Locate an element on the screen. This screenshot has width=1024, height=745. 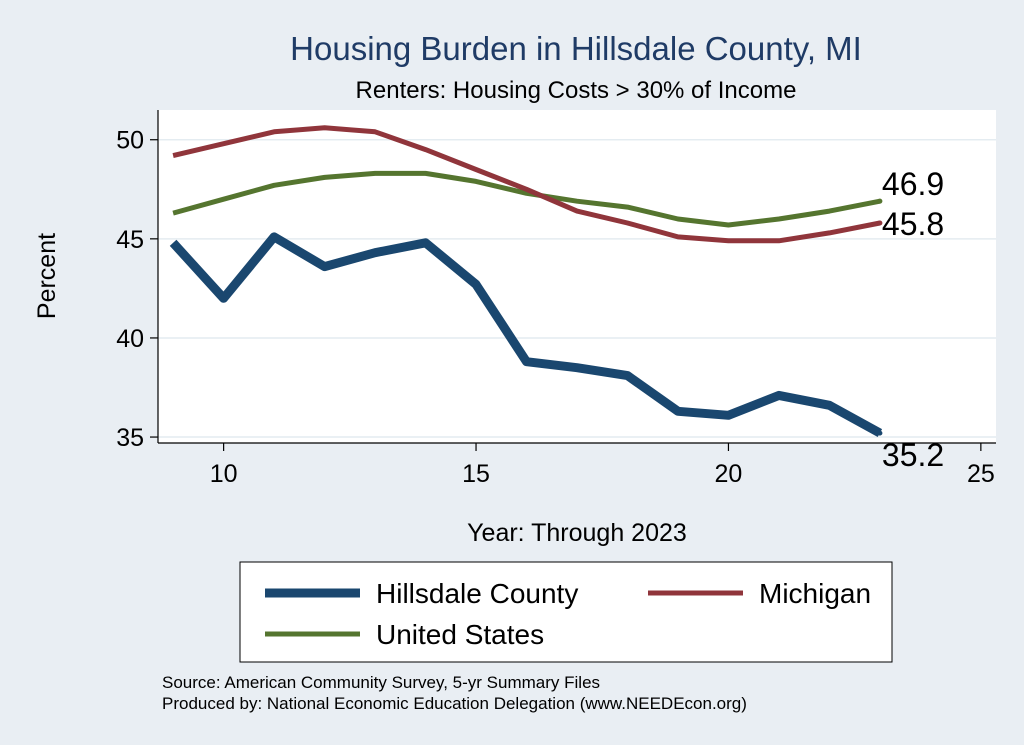
end-label-united-states: 46.9 is located at coordinates (913, 184).